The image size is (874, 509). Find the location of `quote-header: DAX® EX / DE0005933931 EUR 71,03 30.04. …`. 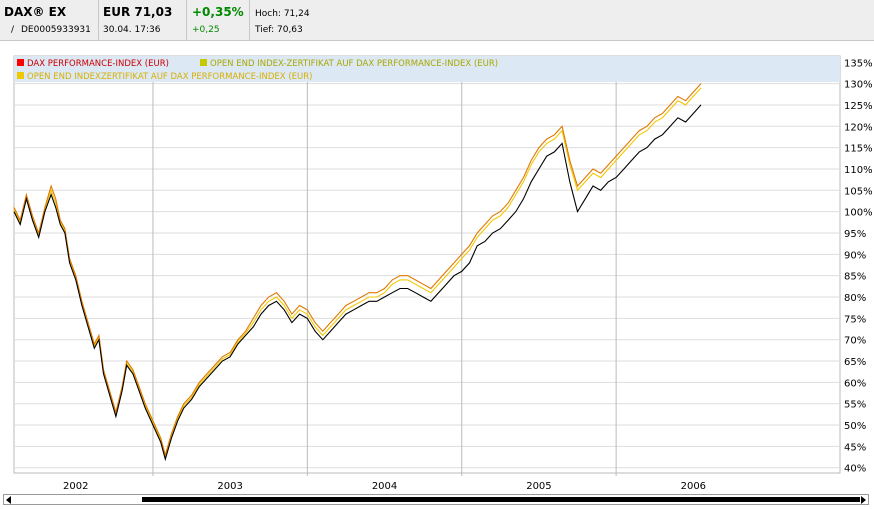

quote-header: DAX® EX / DE0005933931 EUR 71,03 30.04. … is located at coordinates (437, 20).